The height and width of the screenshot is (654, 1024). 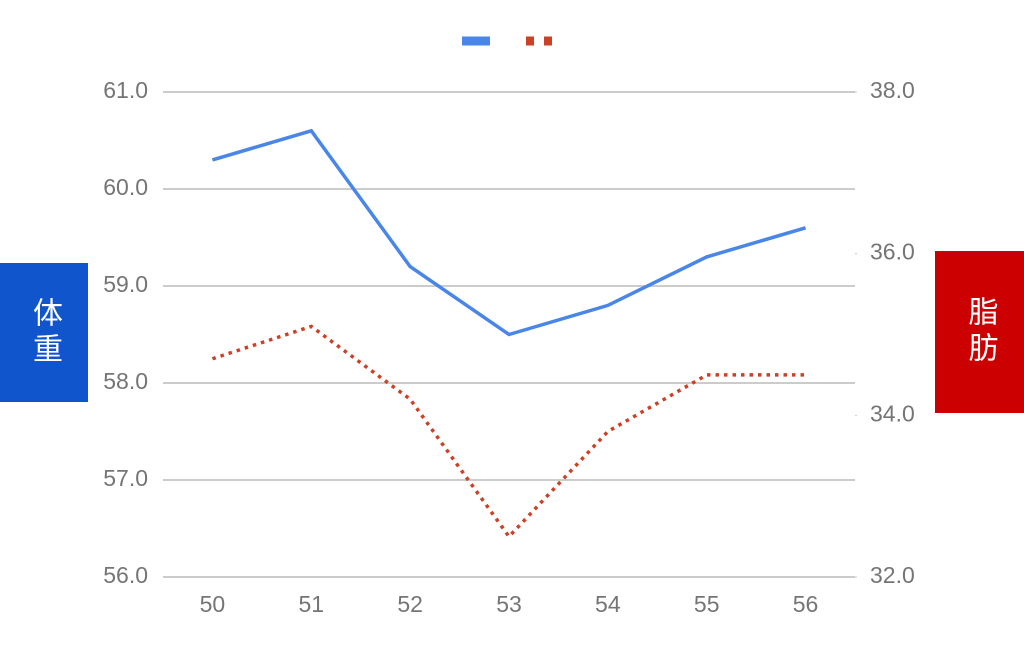 What do you see at coordinates (213, 604) in the screenshot?
I see `x-tick-label: 50` at bounding box center [213, 604].